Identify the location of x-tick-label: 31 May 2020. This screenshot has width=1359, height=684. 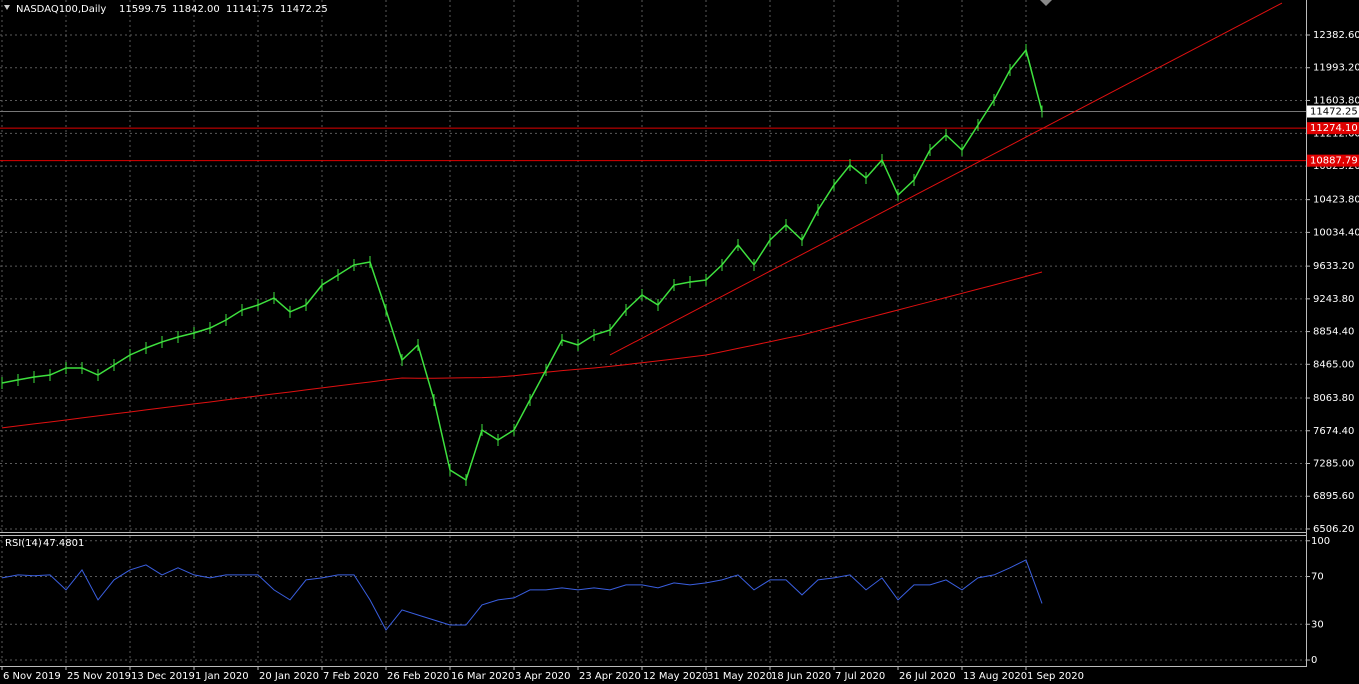
(739, 676).